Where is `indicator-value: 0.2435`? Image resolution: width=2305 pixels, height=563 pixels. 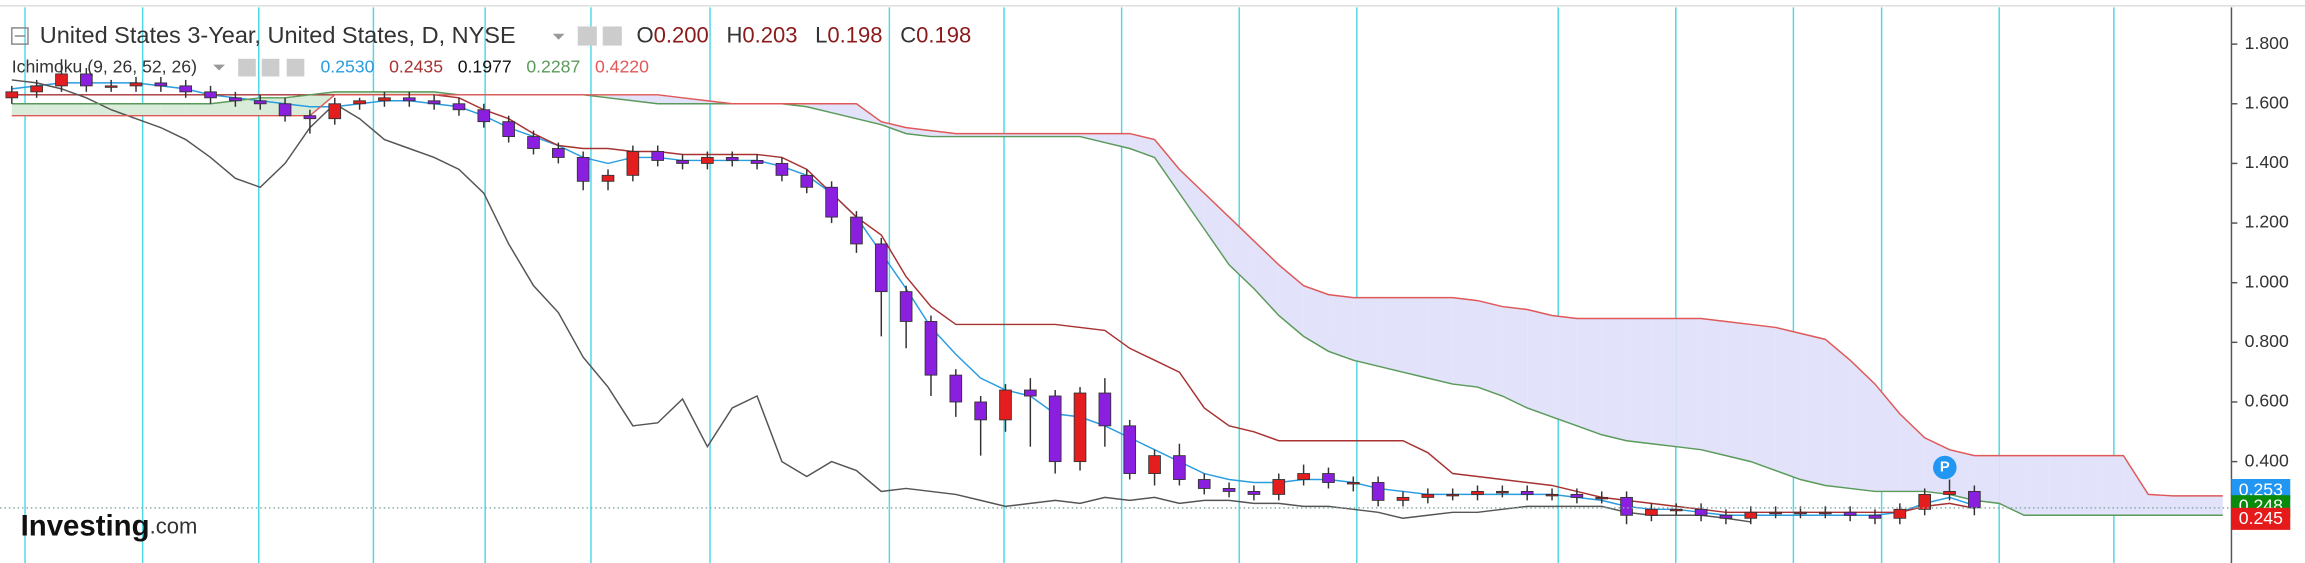 indicator-value: 0.2435 is located at coordinates (416, 66).